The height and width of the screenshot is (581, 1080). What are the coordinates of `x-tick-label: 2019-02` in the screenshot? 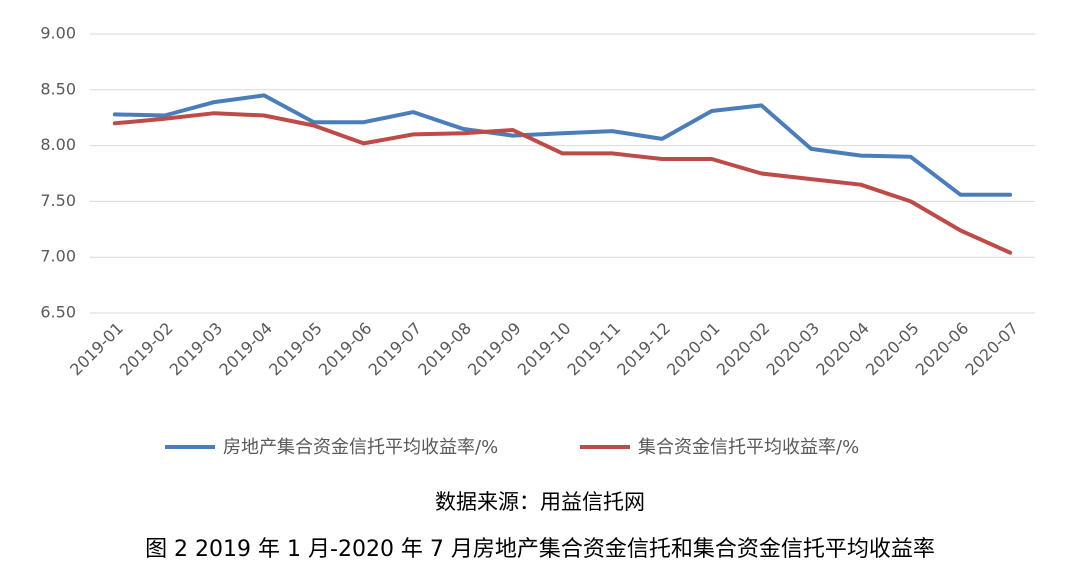 It's located at (146, 349).